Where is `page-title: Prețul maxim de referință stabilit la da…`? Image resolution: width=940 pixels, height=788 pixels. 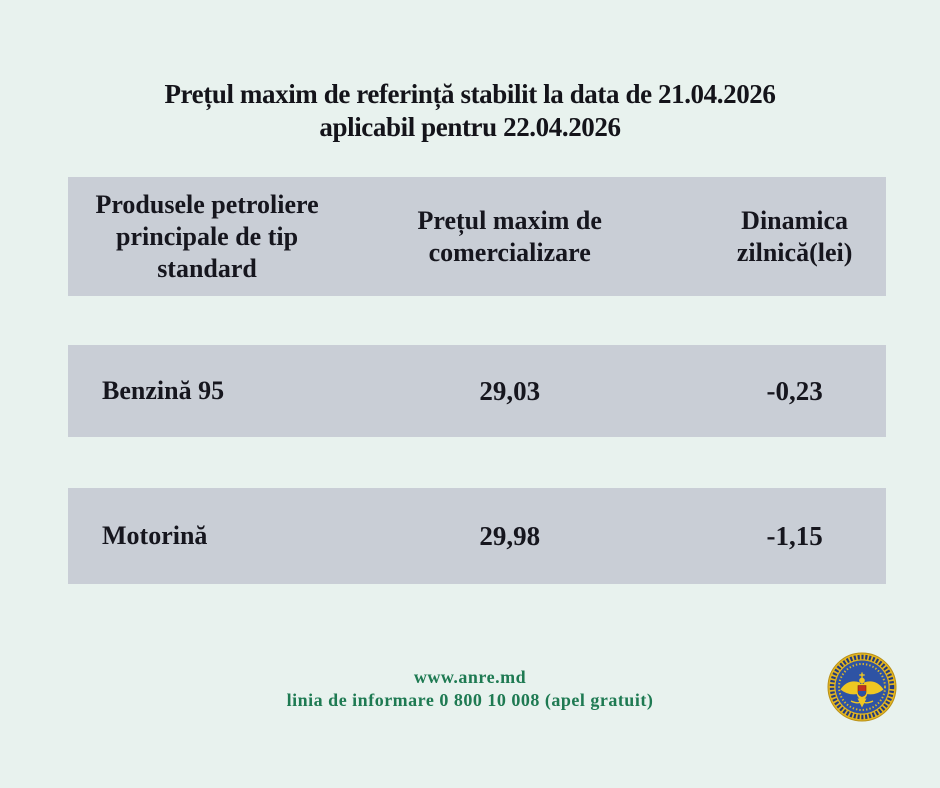
page-title: Prețul maxim de referință stabilit la da… is located at coordinates (470, 111).